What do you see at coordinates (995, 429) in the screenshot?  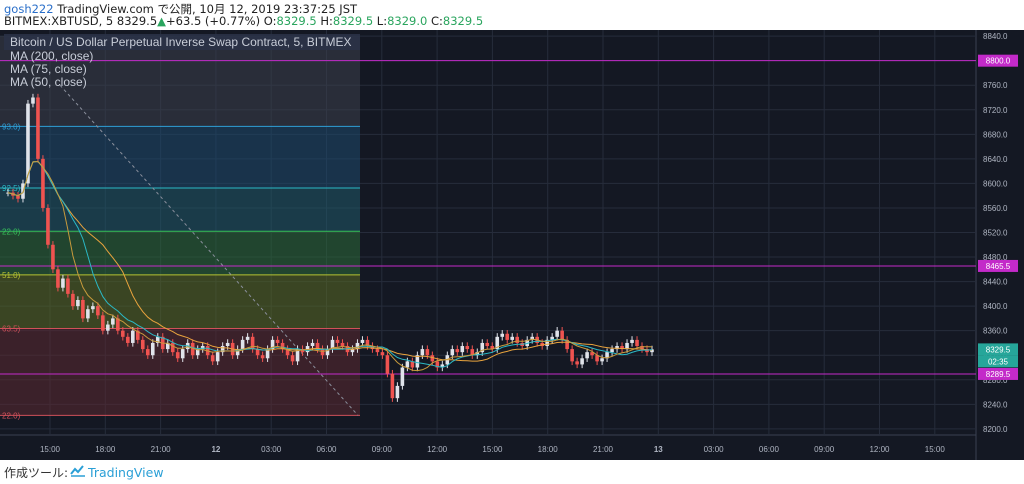 I see `y-tick-label: 8200.0` at bounding box center [995, 429].